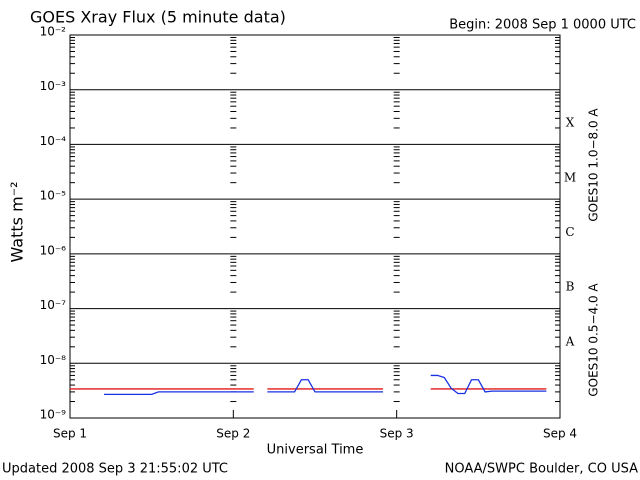 The width and height of the screenshot is (640, 480). What do you see at coordinates (53, 32) in the screenshot?
I see `y-tick-label: 10⁻²` at bounding box center [53, 32].